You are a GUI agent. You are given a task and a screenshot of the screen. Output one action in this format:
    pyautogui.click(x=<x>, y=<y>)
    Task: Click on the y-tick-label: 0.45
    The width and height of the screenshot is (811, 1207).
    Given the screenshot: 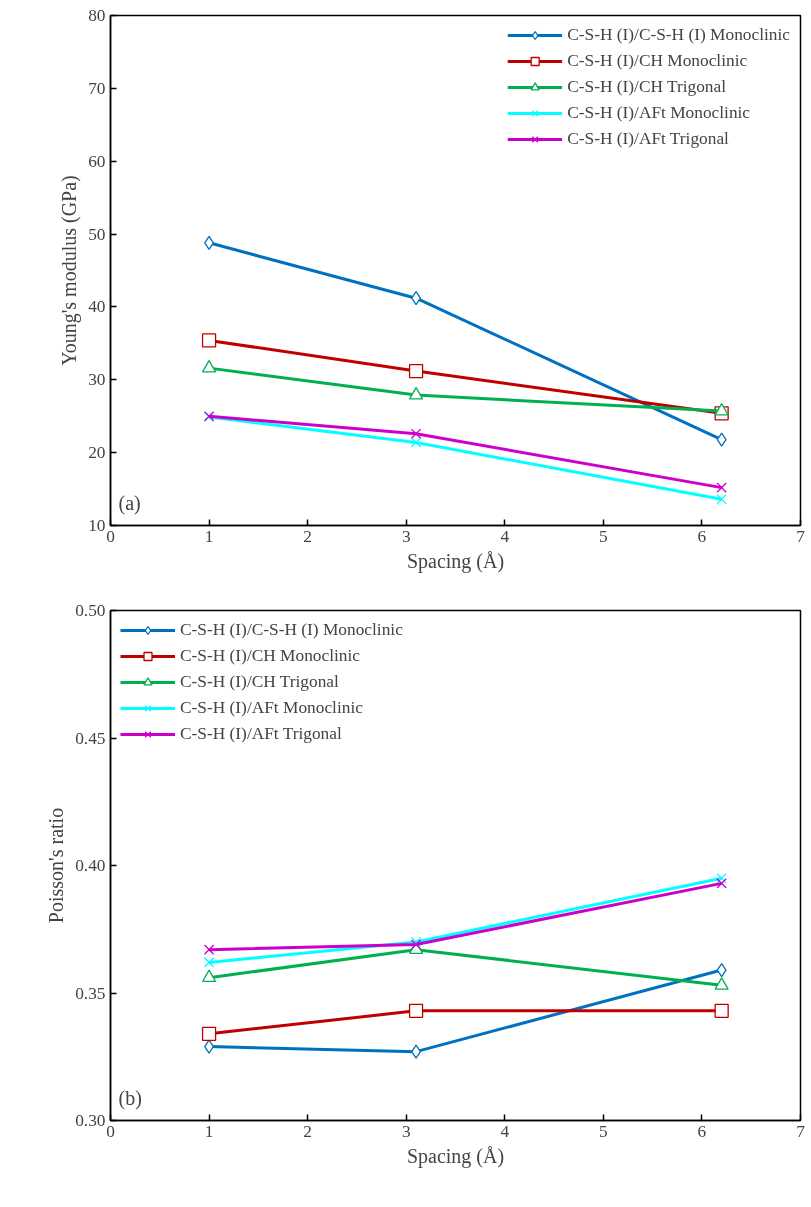 What is the action you would take?
    pyautogui.click(x=90, y=738)
    